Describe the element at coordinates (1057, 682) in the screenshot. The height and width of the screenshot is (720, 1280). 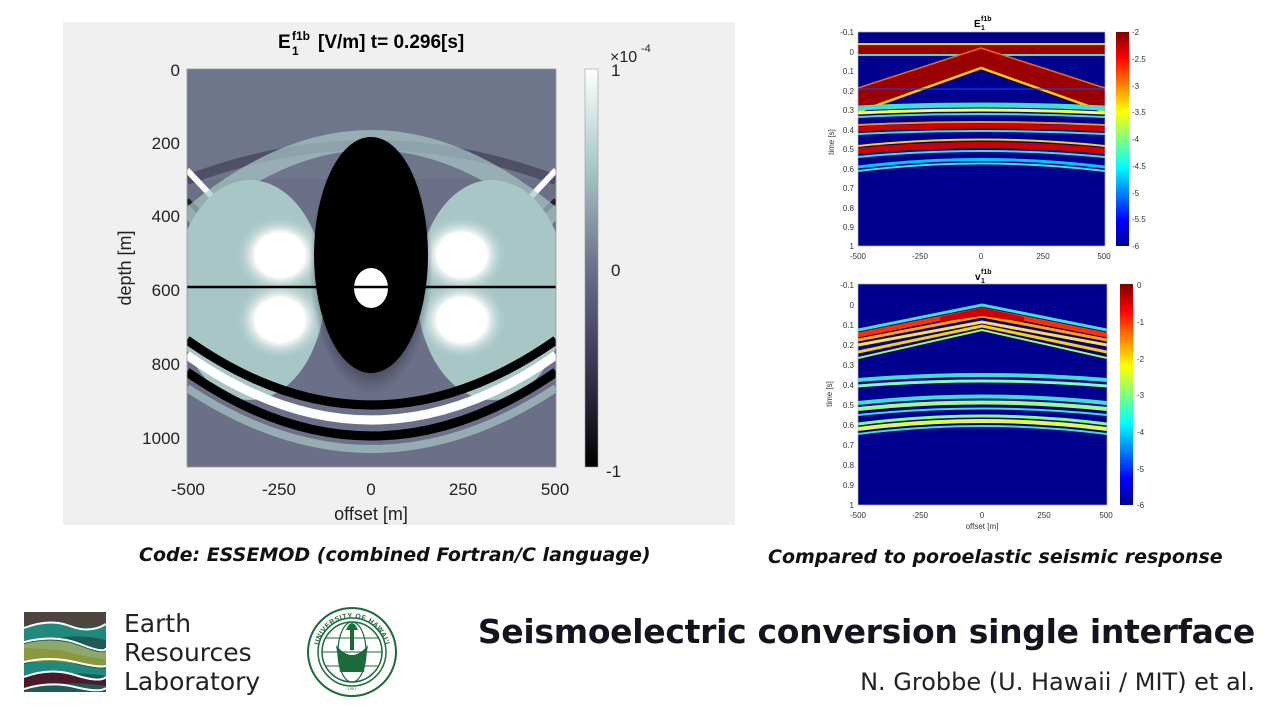
I see `slide-author: N. Grobbe (U. Hawaii / MIT) et al.` at that location.